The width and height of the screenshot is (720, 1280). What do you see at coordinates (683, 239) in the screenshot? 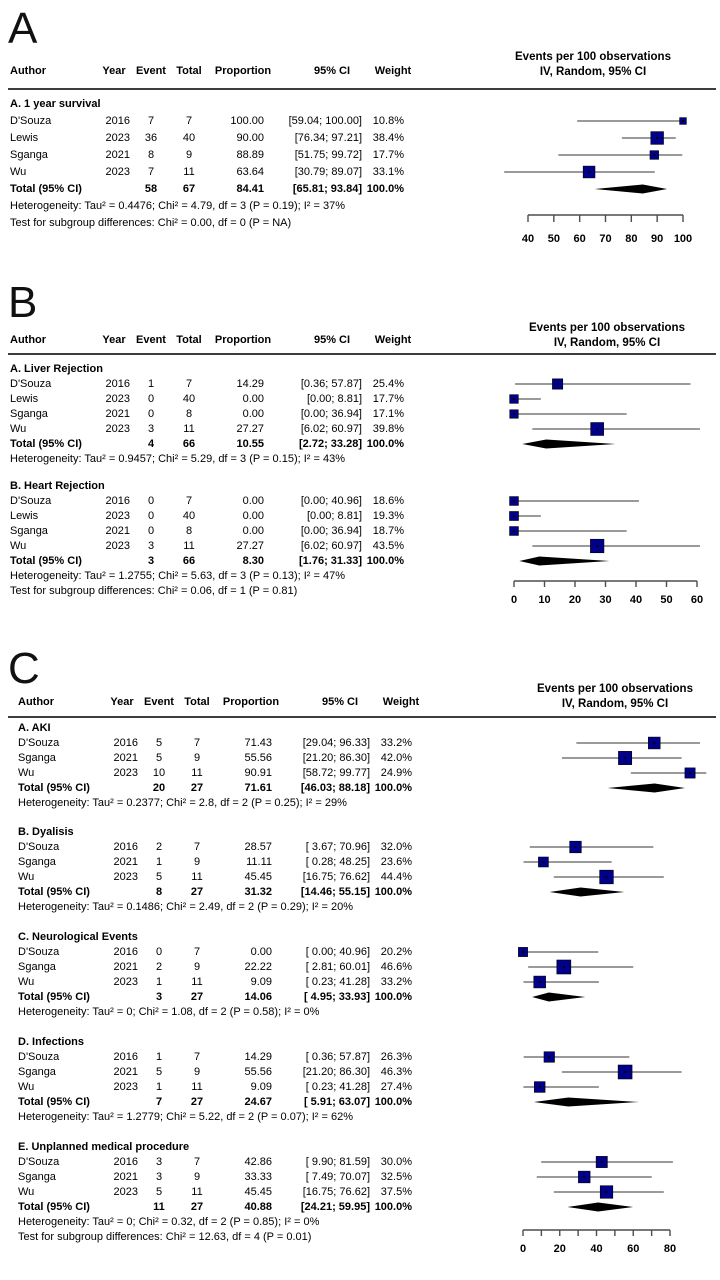
I see `axis-tick-label: 100` at bounding box center [683, 239].